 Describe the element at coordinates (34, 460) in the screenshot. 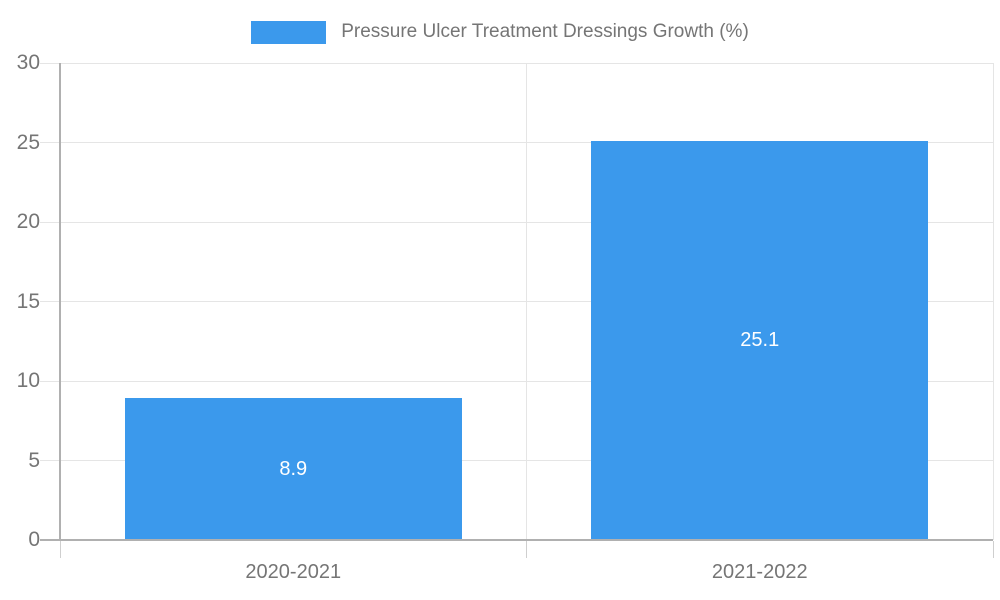

I see `y-axis-tick-label: 5` at that location.